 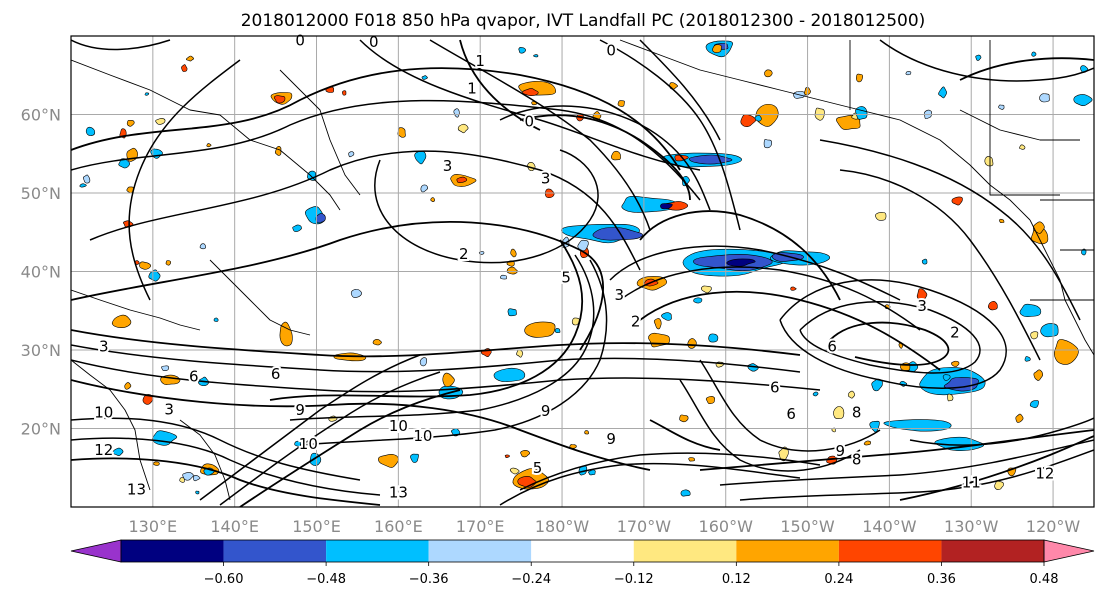 What do you see at coordinates (480, 526) in the screenshot?
I see `lon-label: 170°E` at bounding box center [480, 526].